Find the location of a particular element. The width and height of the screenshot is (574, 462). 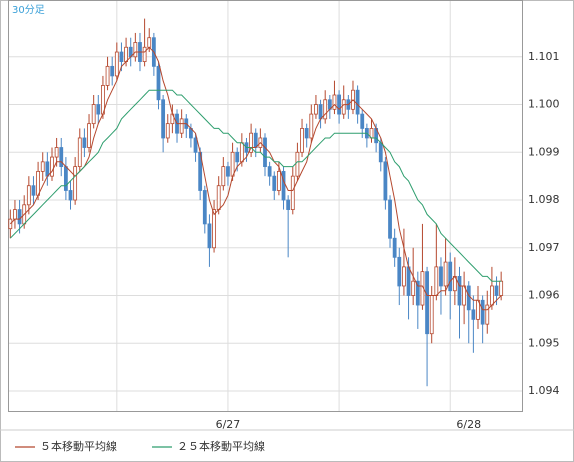

legend-label: ２５本移動平均線 is located at coordinates (221, 446).